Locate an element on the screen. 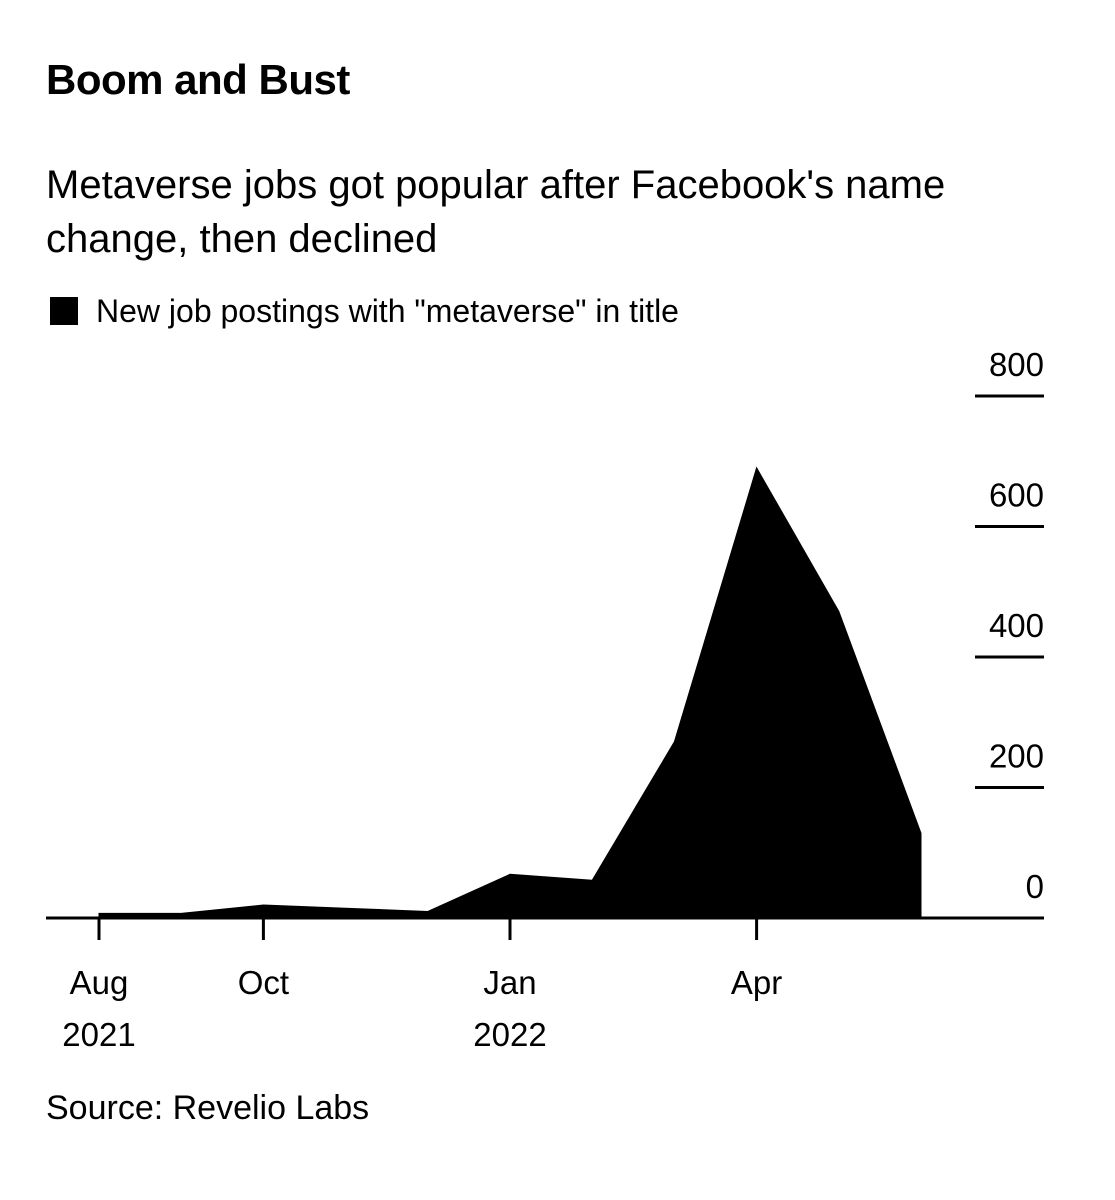 This screenshot has width=1115, height=1200. y-tick-label: 400 is located at coordinates (1016, 625).